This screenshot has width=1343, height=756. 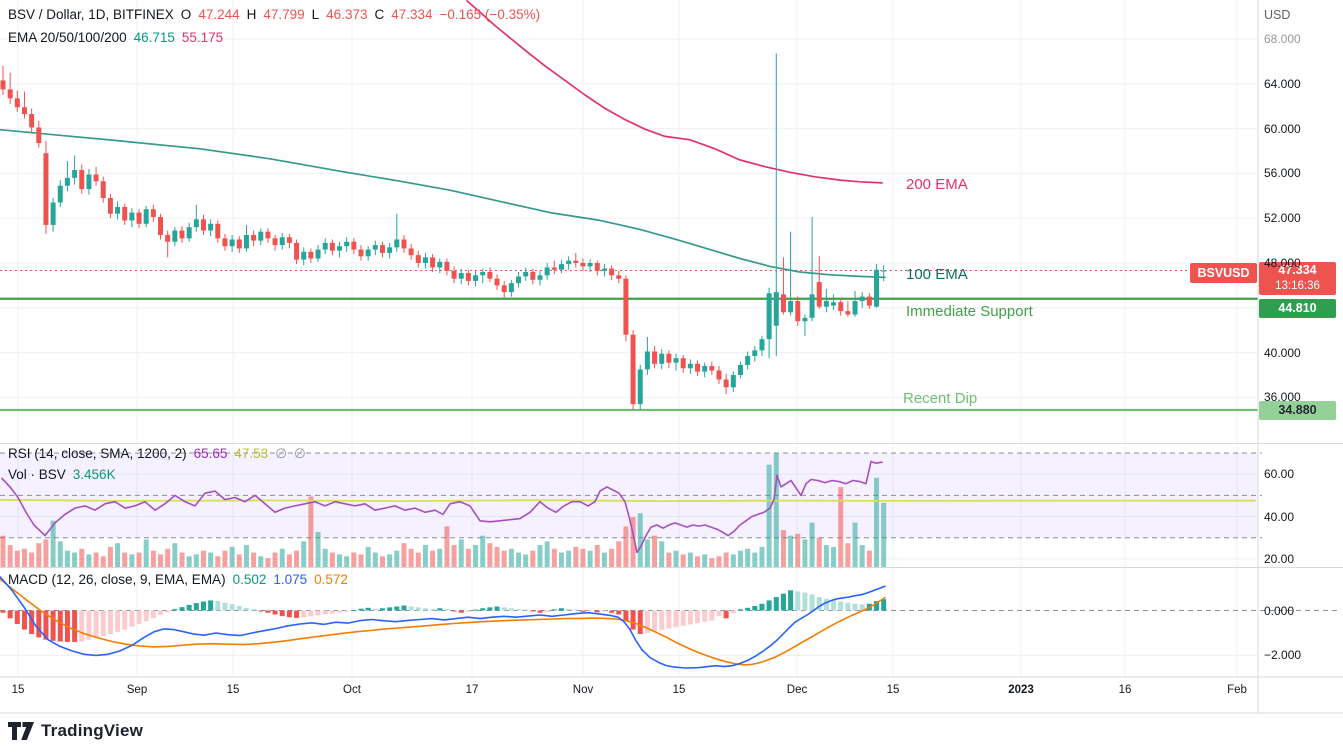 I want to click on volume-header-title: Vol · BSV, so click(x=37, y=474).